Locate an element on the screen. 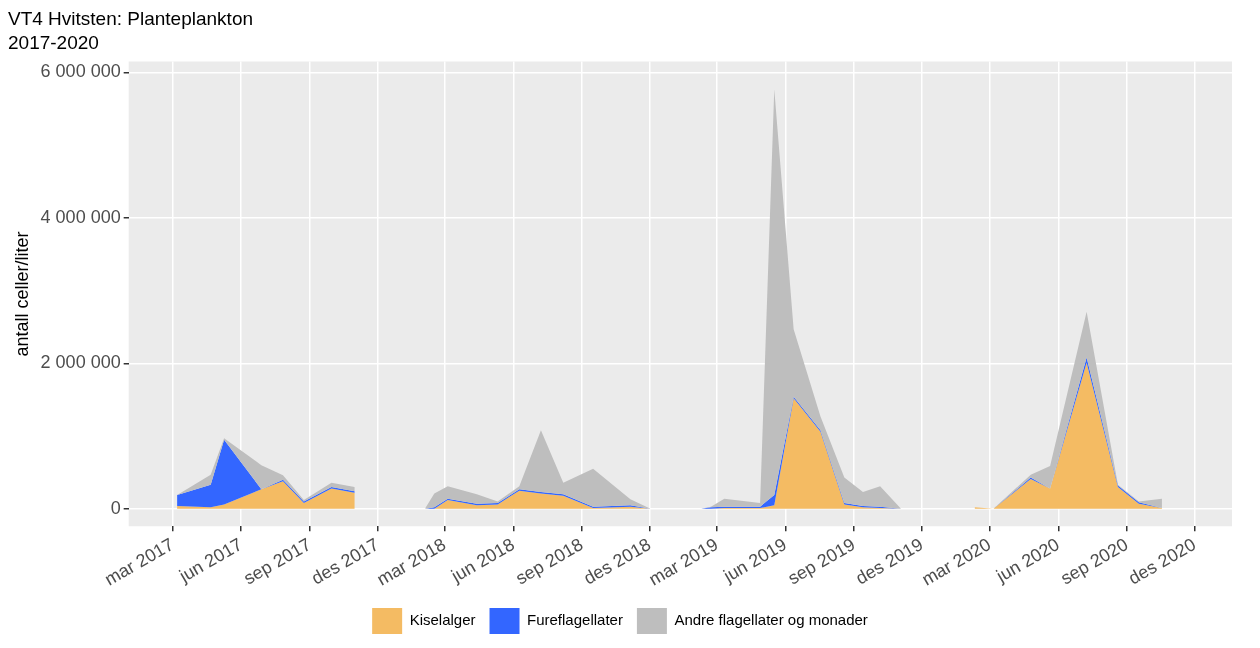 Image resolution: width=1260 pixels, height=648 pixels. legend-label: Andre flagellater og monader is located at coordinates (771, 620).